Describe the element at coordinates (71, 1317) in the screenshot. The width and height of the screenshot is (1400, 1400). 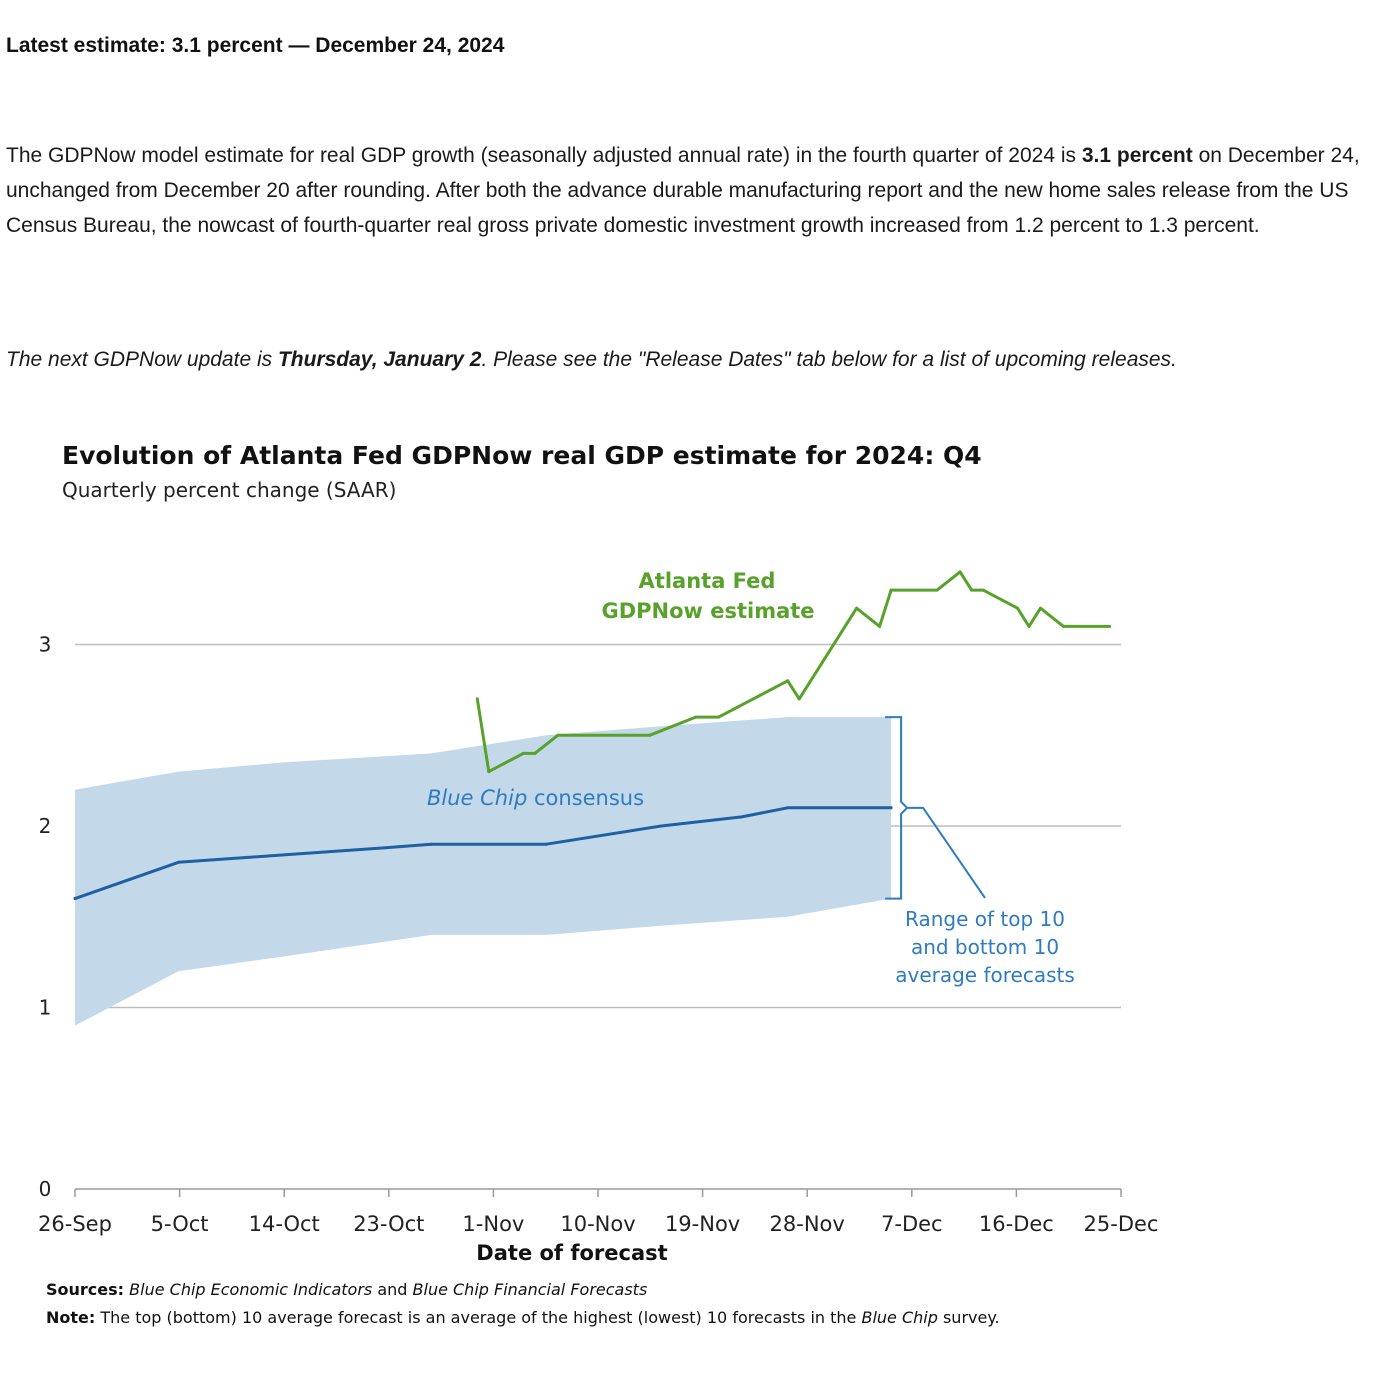
I see `note-label: Note:` at that location.